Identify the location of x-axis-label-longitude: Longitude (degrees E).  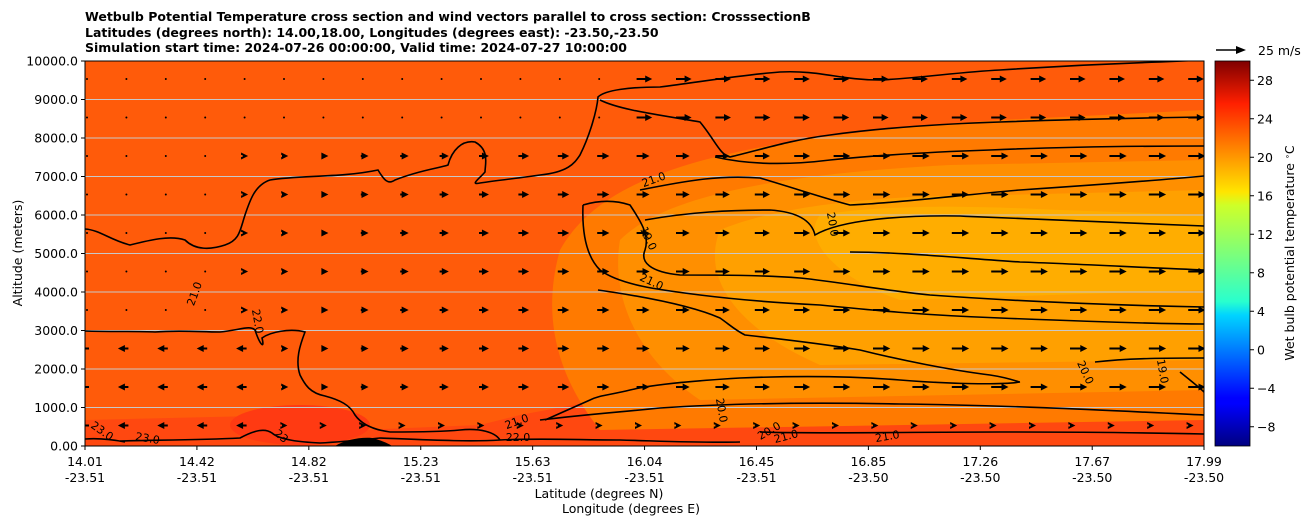
(631, 508).